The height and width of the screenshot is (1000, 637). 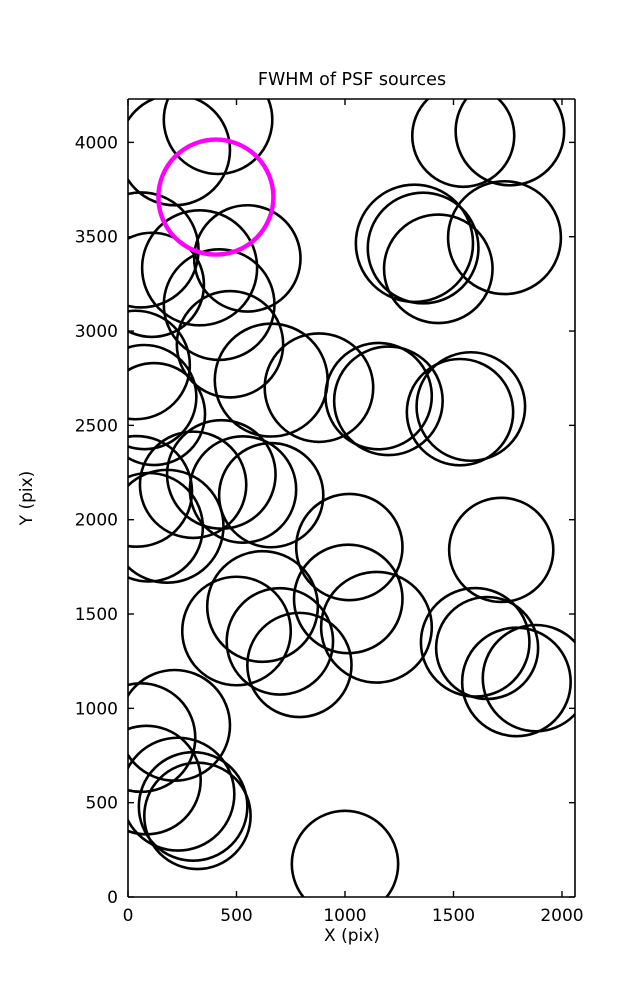 I want to click on chart-title: FWHM of PSF sources, so click(x=352, y=80).